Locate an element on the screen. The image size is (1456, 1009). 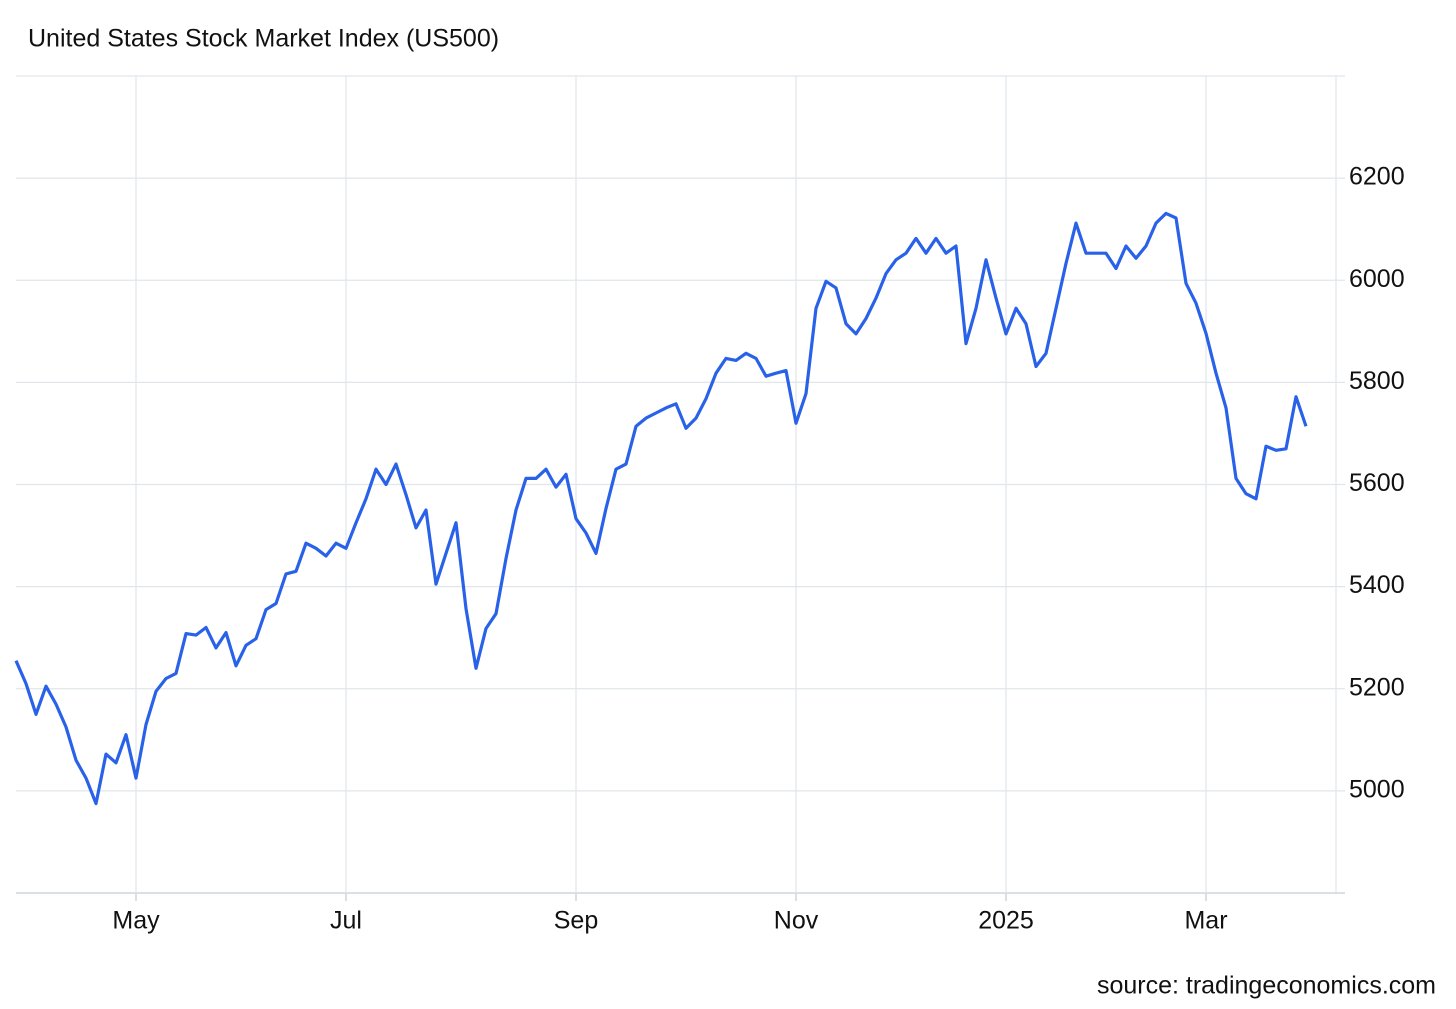
y-tick-label: 5200 is located at coordinates (1377, 687).